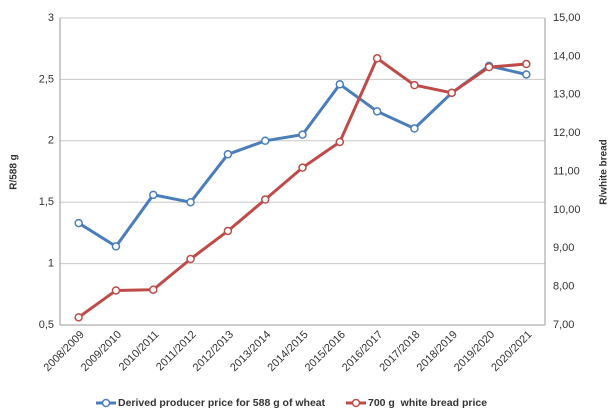 The image size is (616, 420). Describe the element at coordinates (14, 172) in the screenshot. I see `y-axis-title: R/588 g` at that location.